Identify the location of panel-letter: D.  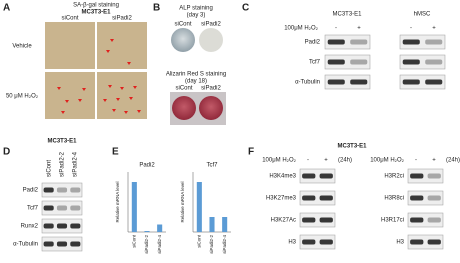
(6, 152).